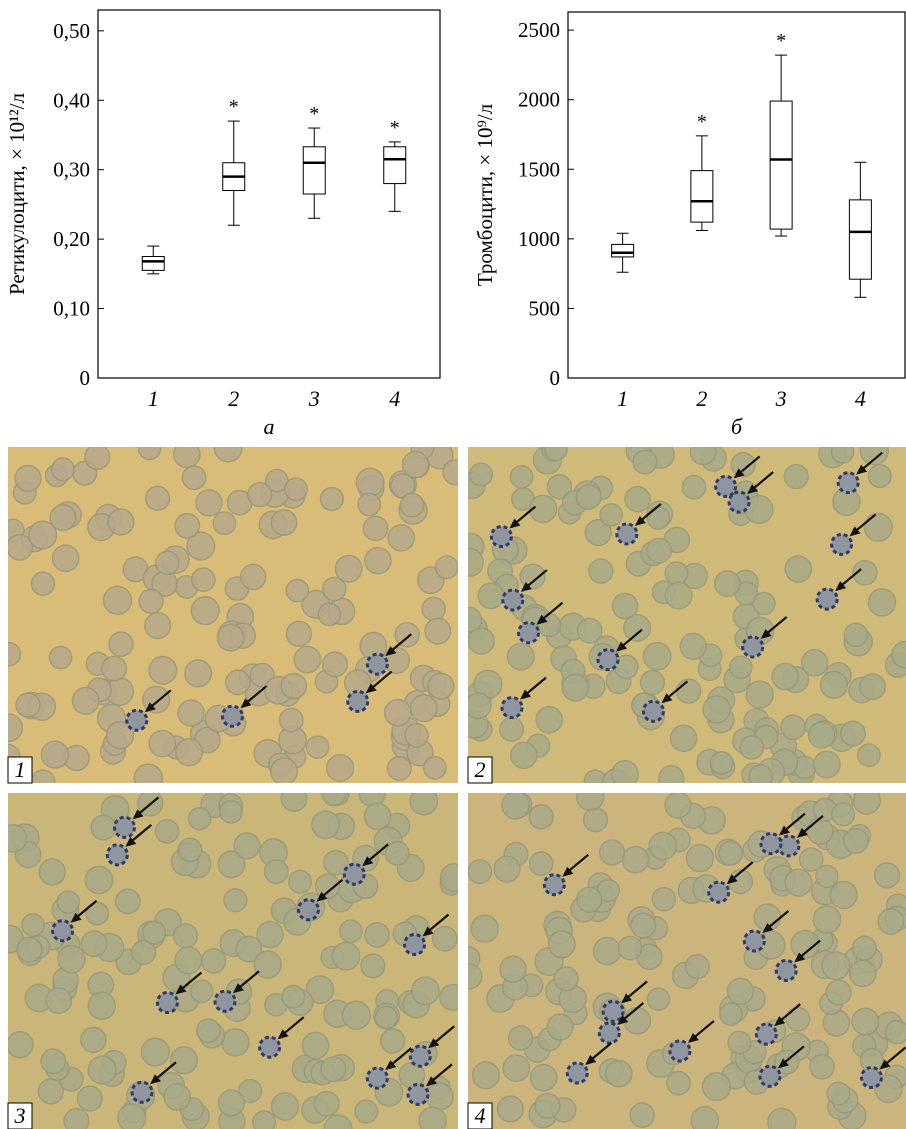 The width and height of the screenshot is (906, 1129). What do you see at coordinates (686, 615) in the screenshot?
I see `micrograph: 2` at bounding box center [686, 615].